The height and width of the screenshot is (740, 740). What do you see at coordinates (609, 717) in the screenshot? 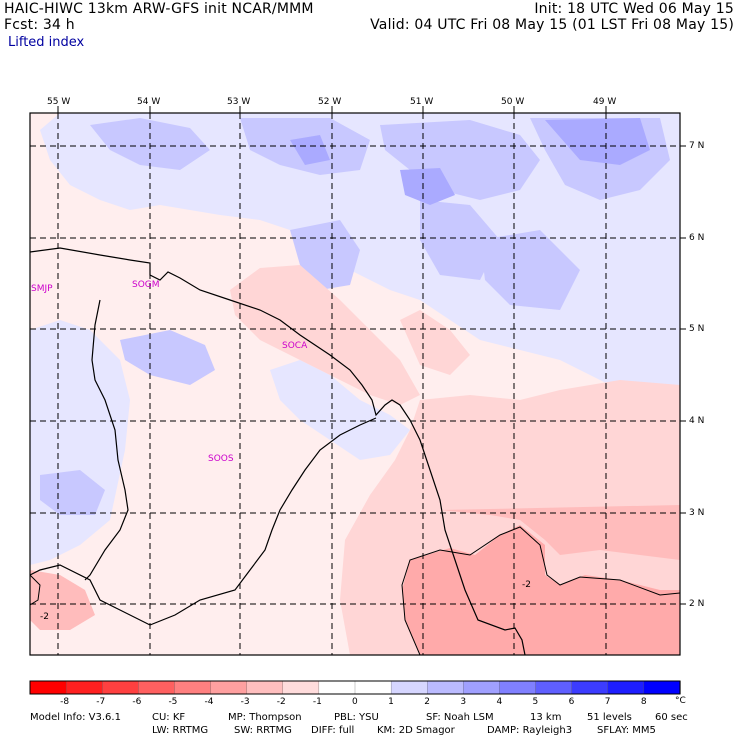
I see `vertical-levels: 51 levels` at bounding box center [609, 717].